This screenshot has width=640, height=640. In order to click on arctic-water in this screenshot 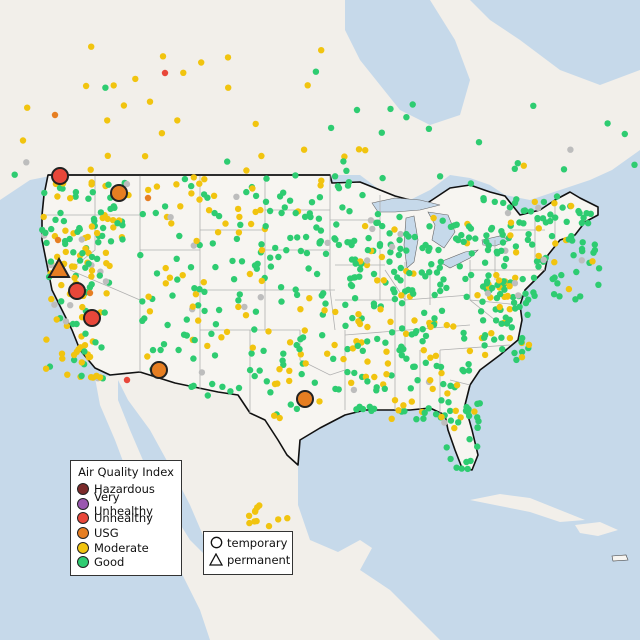, I will do `click(555, 42)`.